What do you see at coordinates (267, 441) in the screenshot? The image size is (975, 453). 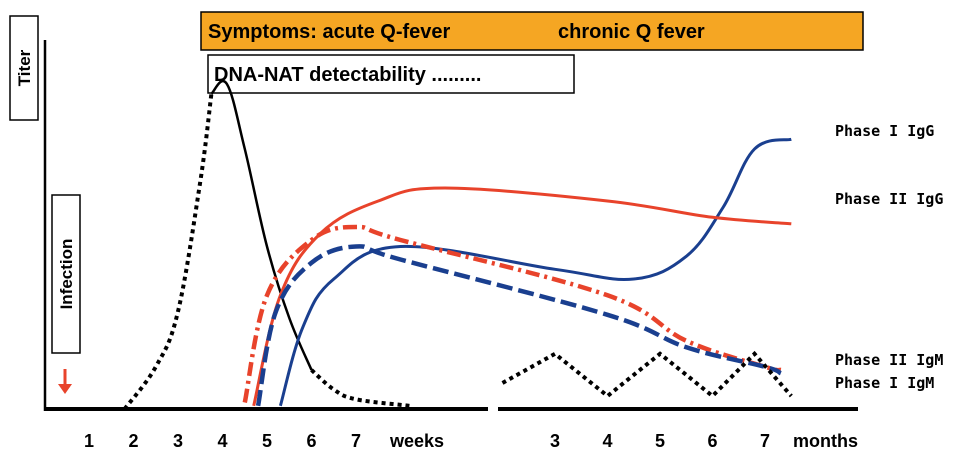 I see `x-tick-weeks-5: 5` at bounding box center [267, 441].